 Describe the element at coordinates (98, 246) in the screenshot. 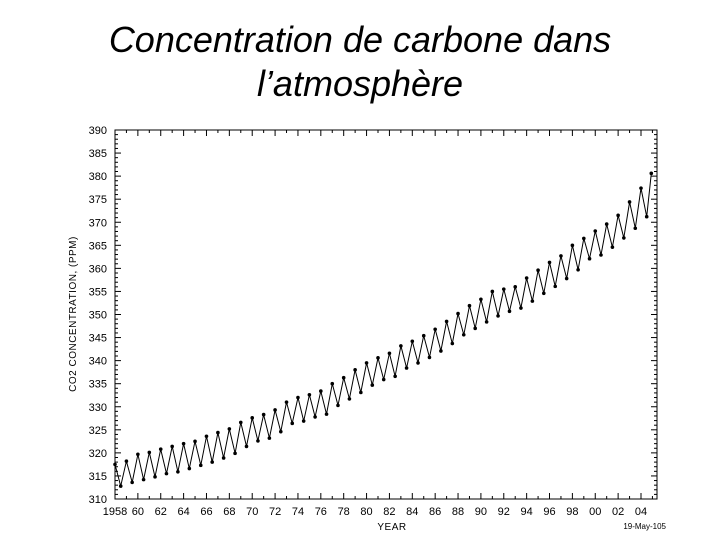

I see `y-tick-label: 365` at that location.